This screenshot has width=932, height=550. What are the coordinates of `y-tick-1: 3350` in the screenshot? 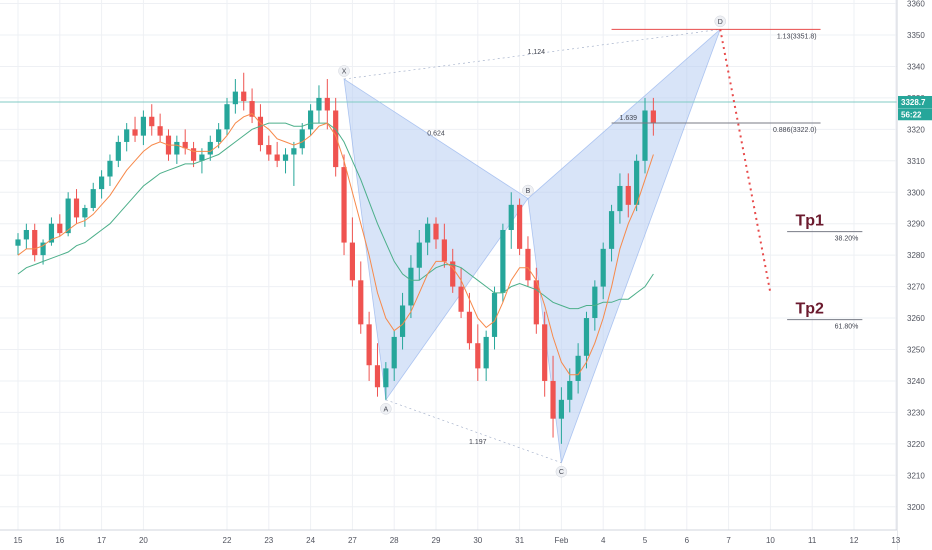 It's located at (916, 35).